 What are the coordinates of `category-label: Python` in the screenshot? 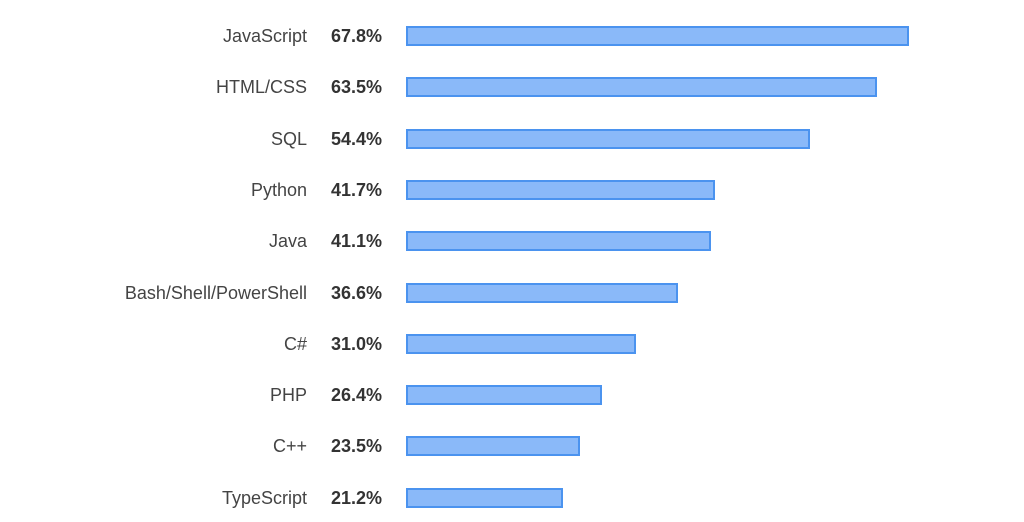 It's located at (278, 189).